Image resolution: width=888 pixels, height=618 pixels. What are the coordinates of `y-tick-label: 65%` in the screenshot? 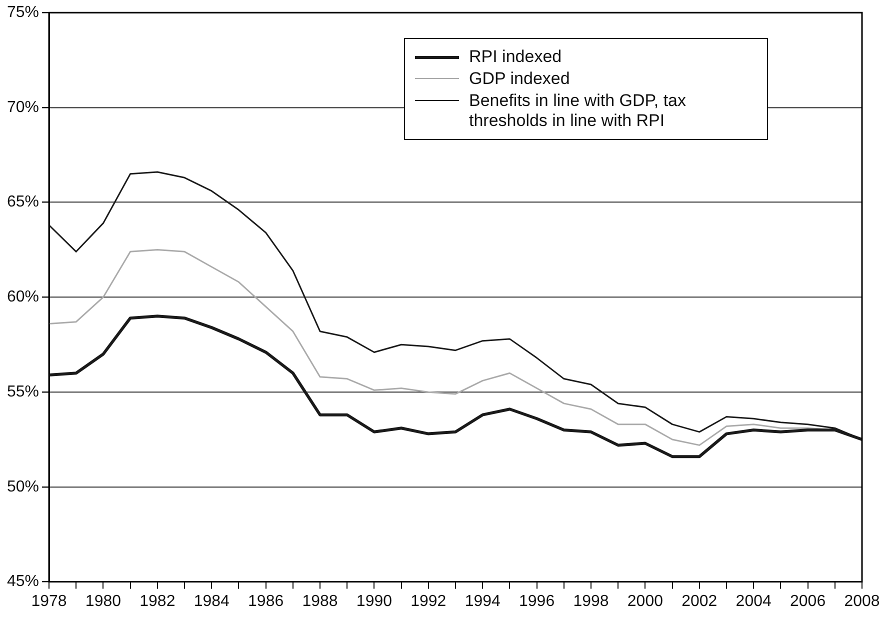 It's located at (23, 202).